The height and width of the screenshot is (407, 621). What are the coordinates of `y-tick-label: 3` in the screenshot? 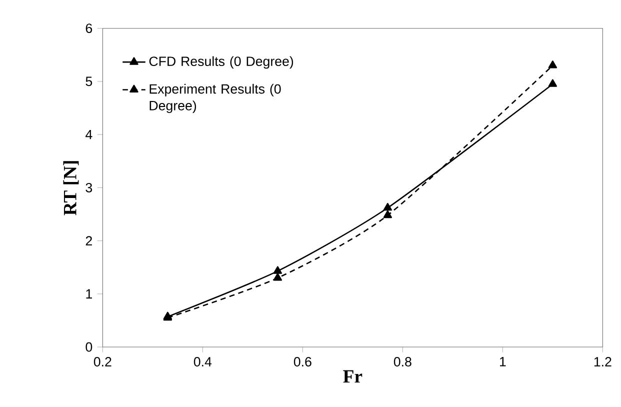 It's located at (89, 187).